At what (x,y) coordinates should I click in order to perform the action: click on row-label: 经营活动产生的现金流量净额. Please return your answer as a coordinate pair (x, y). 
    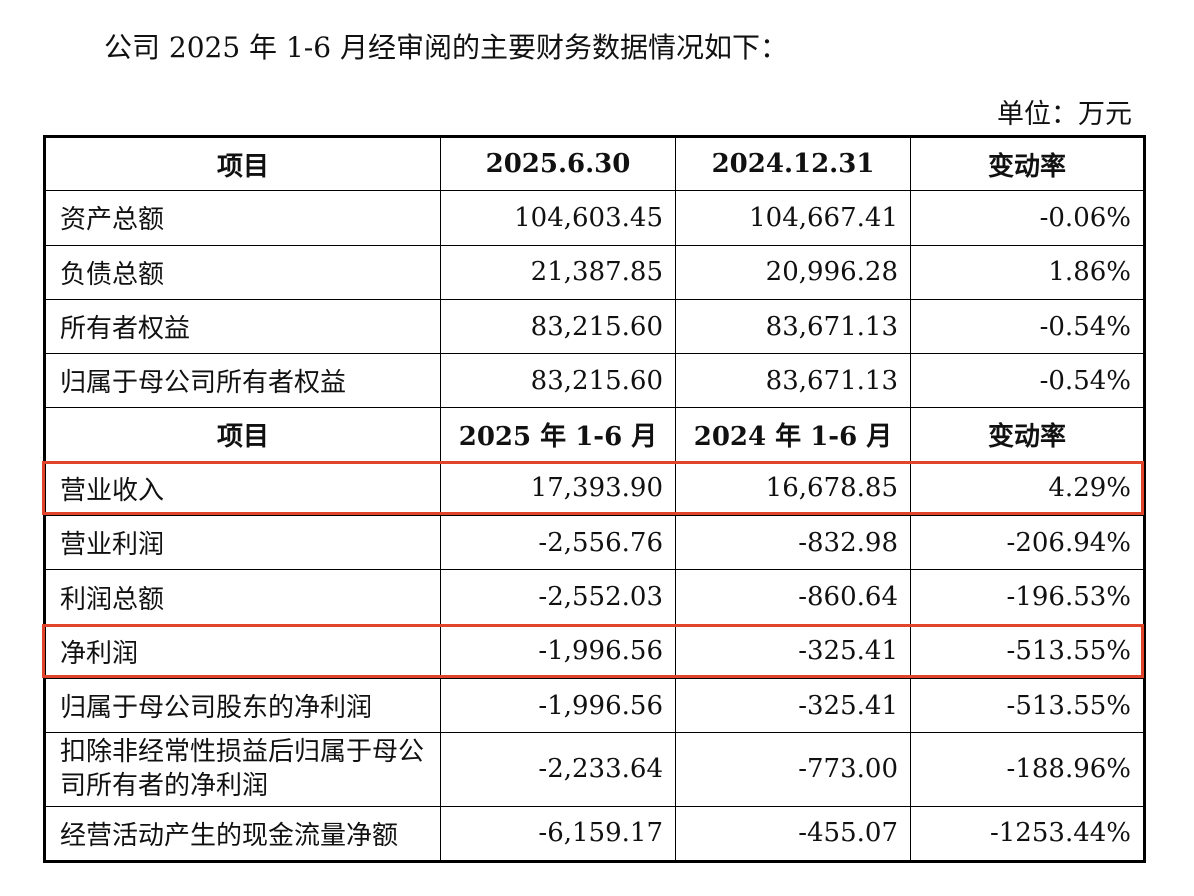
    Looking at the image, I should click on (242, 834).